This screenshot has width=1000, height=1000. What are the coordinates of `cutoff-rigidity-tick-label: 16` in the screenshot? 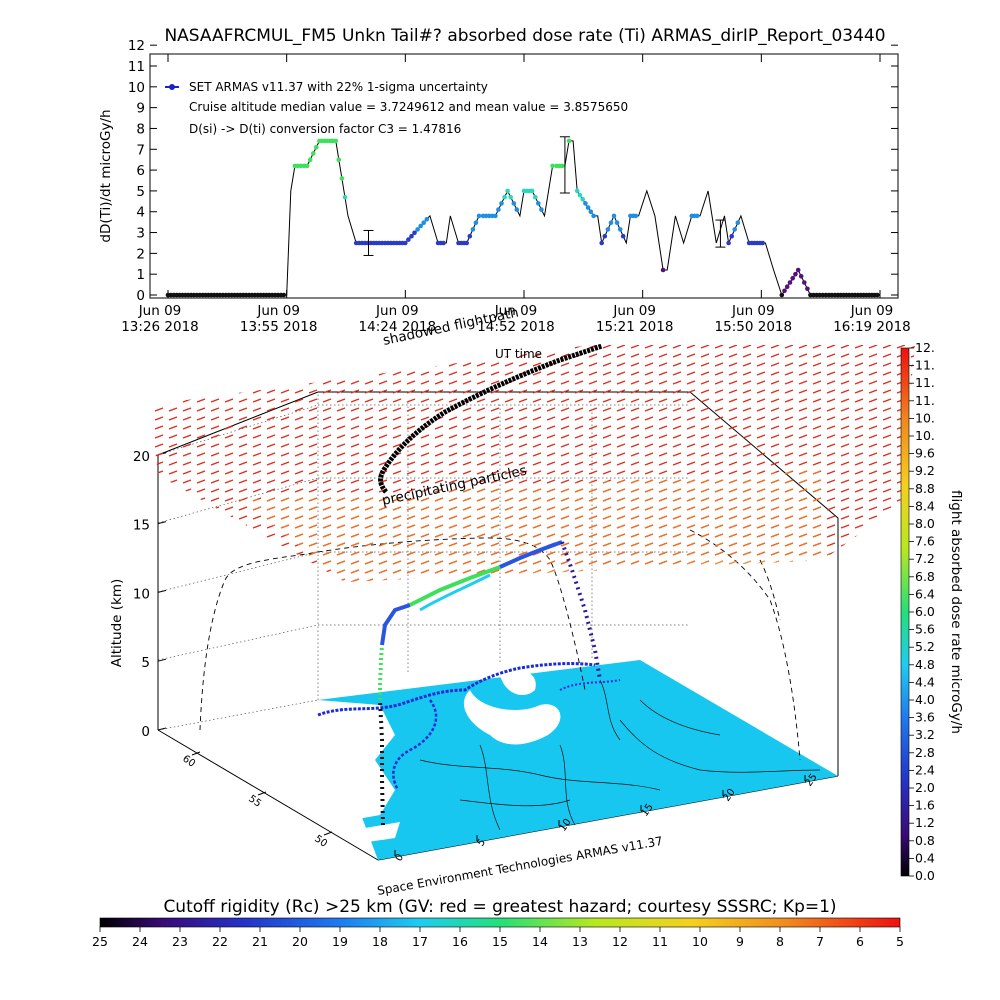 It's located at (460, 941).